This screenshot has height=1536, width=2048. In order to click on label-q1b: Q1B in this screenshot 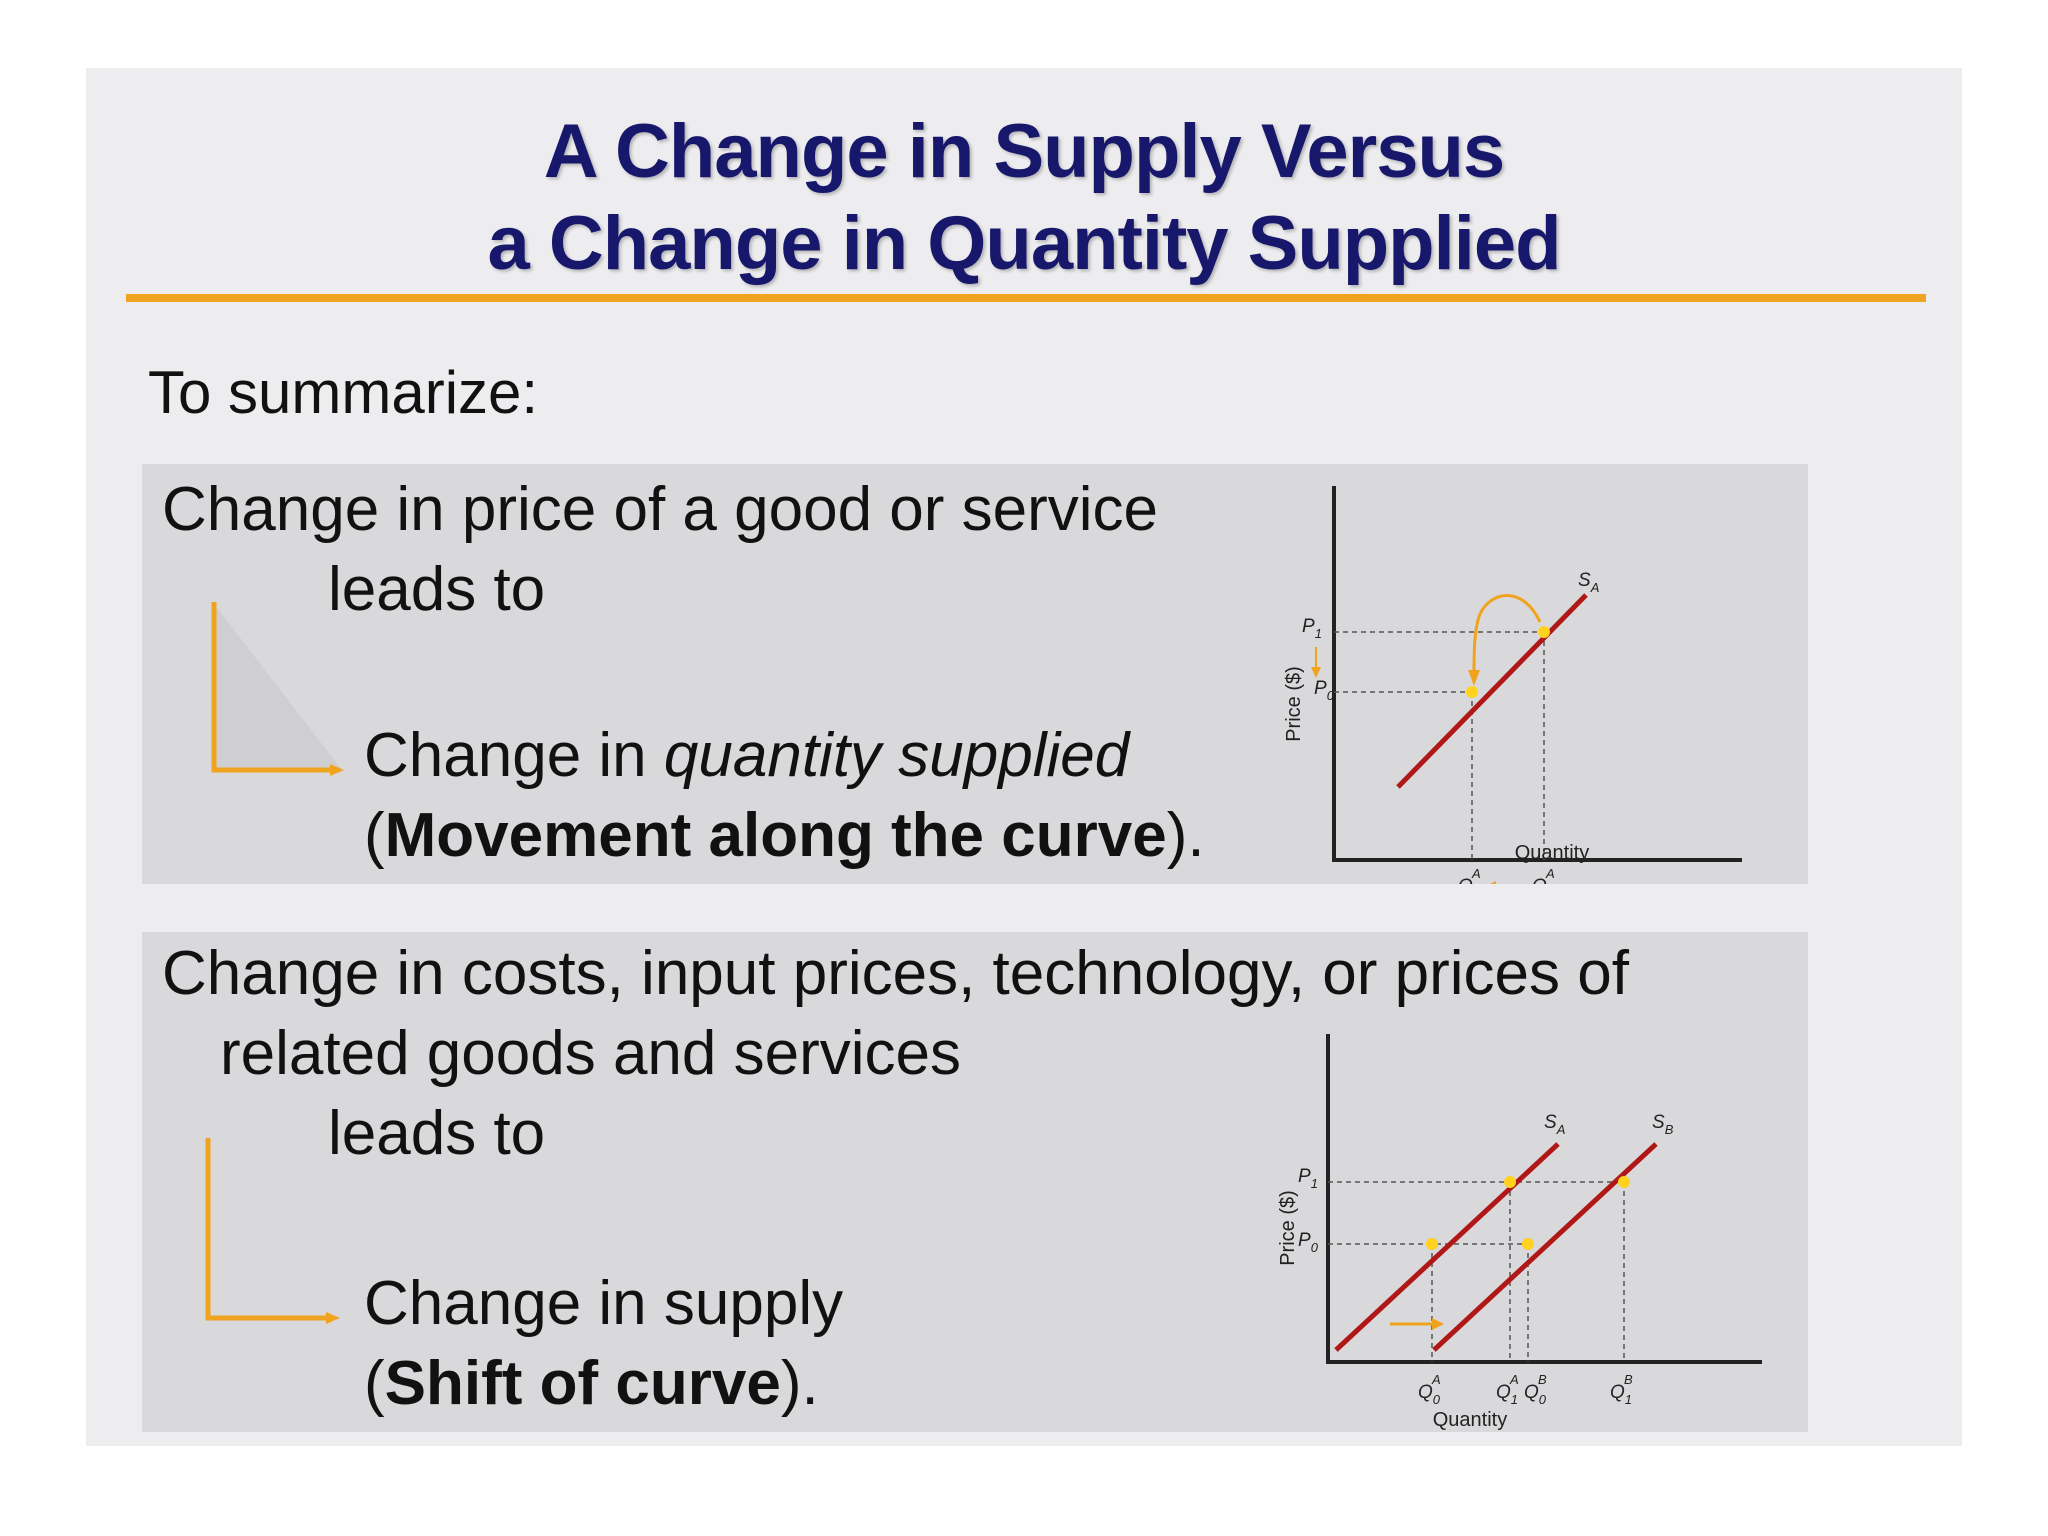, I will do `click(1621, 1389)`.